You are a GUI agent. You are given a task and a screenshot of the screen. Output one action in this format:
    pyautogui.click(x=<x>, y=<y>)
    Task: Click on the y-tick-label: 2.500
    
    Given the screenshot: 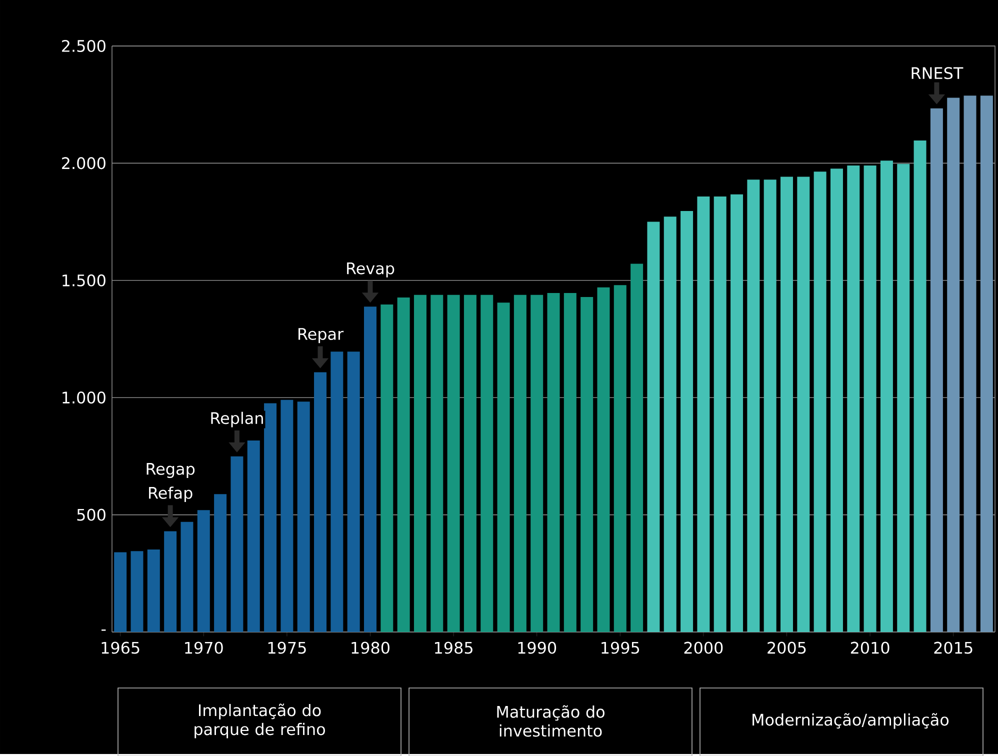 What is the action you would take?
    pyautogui.click(x=84, y=46)
    